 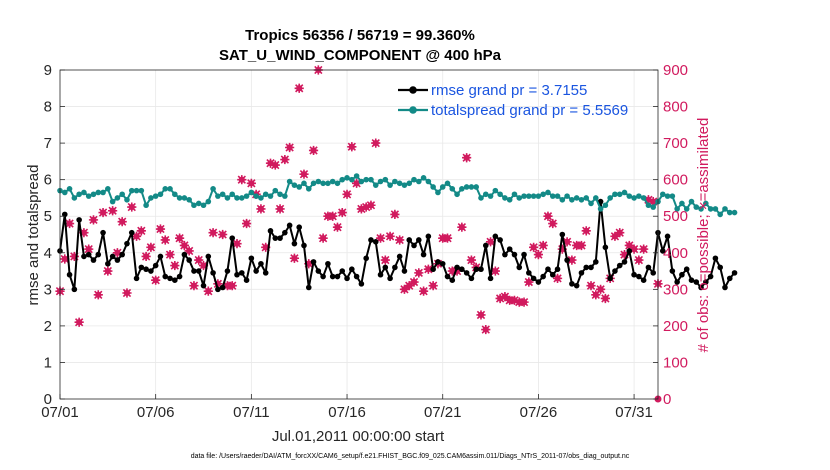 What do you see at coordinates (48, 180) in the screenshot?
I see `y-tick-label: 6` at bounding box center [48, 180].